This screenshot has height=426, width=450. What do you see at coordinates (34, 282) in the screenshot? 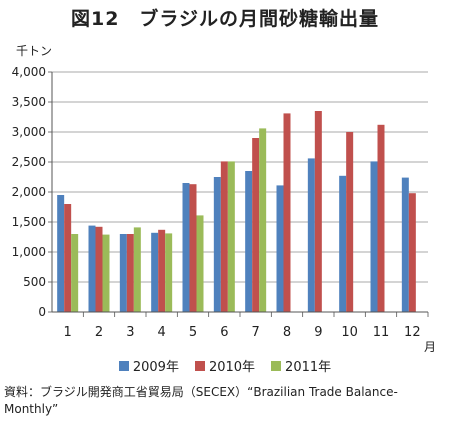
I see `y-tick-label: 500` at bounding box center [34, 282].